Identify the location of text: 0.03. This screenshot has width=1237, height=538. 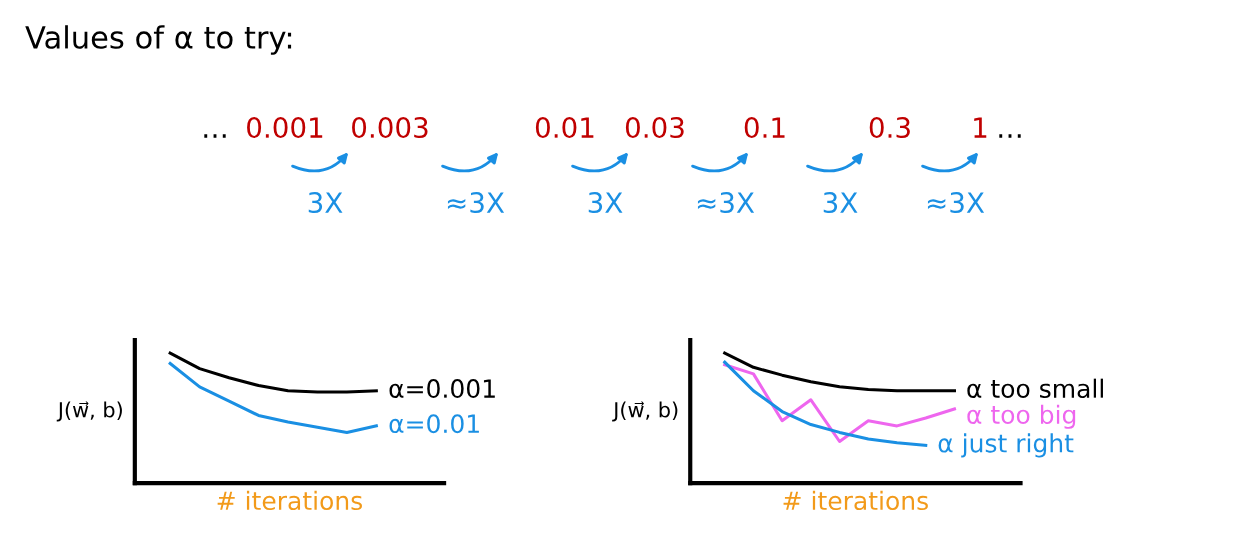
(654, 128).